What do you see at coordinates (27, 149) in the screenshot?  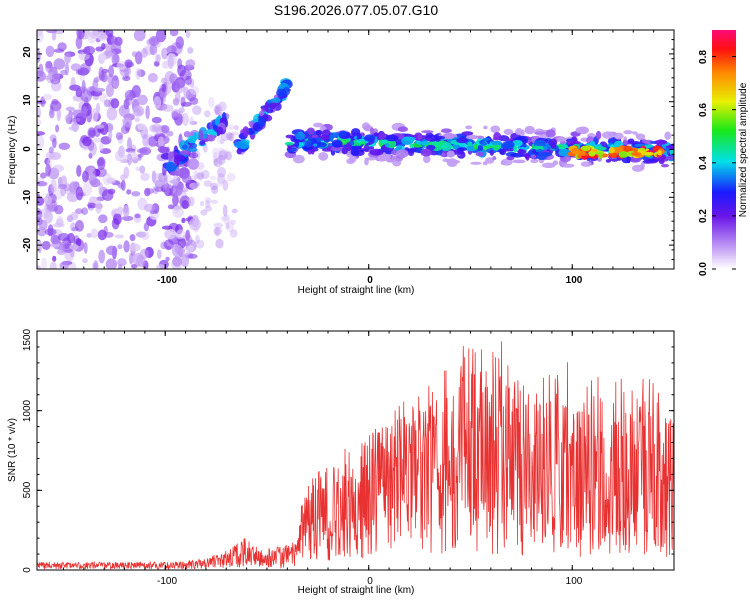 I see `y-tick-label: 0` at bounding box center [27, 149].